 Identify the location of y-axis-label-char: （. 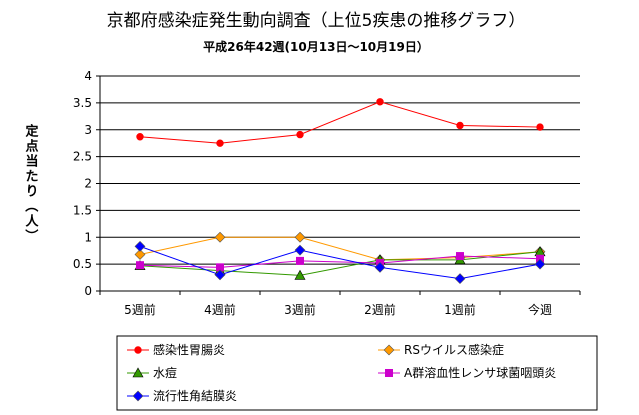
(31, 205).